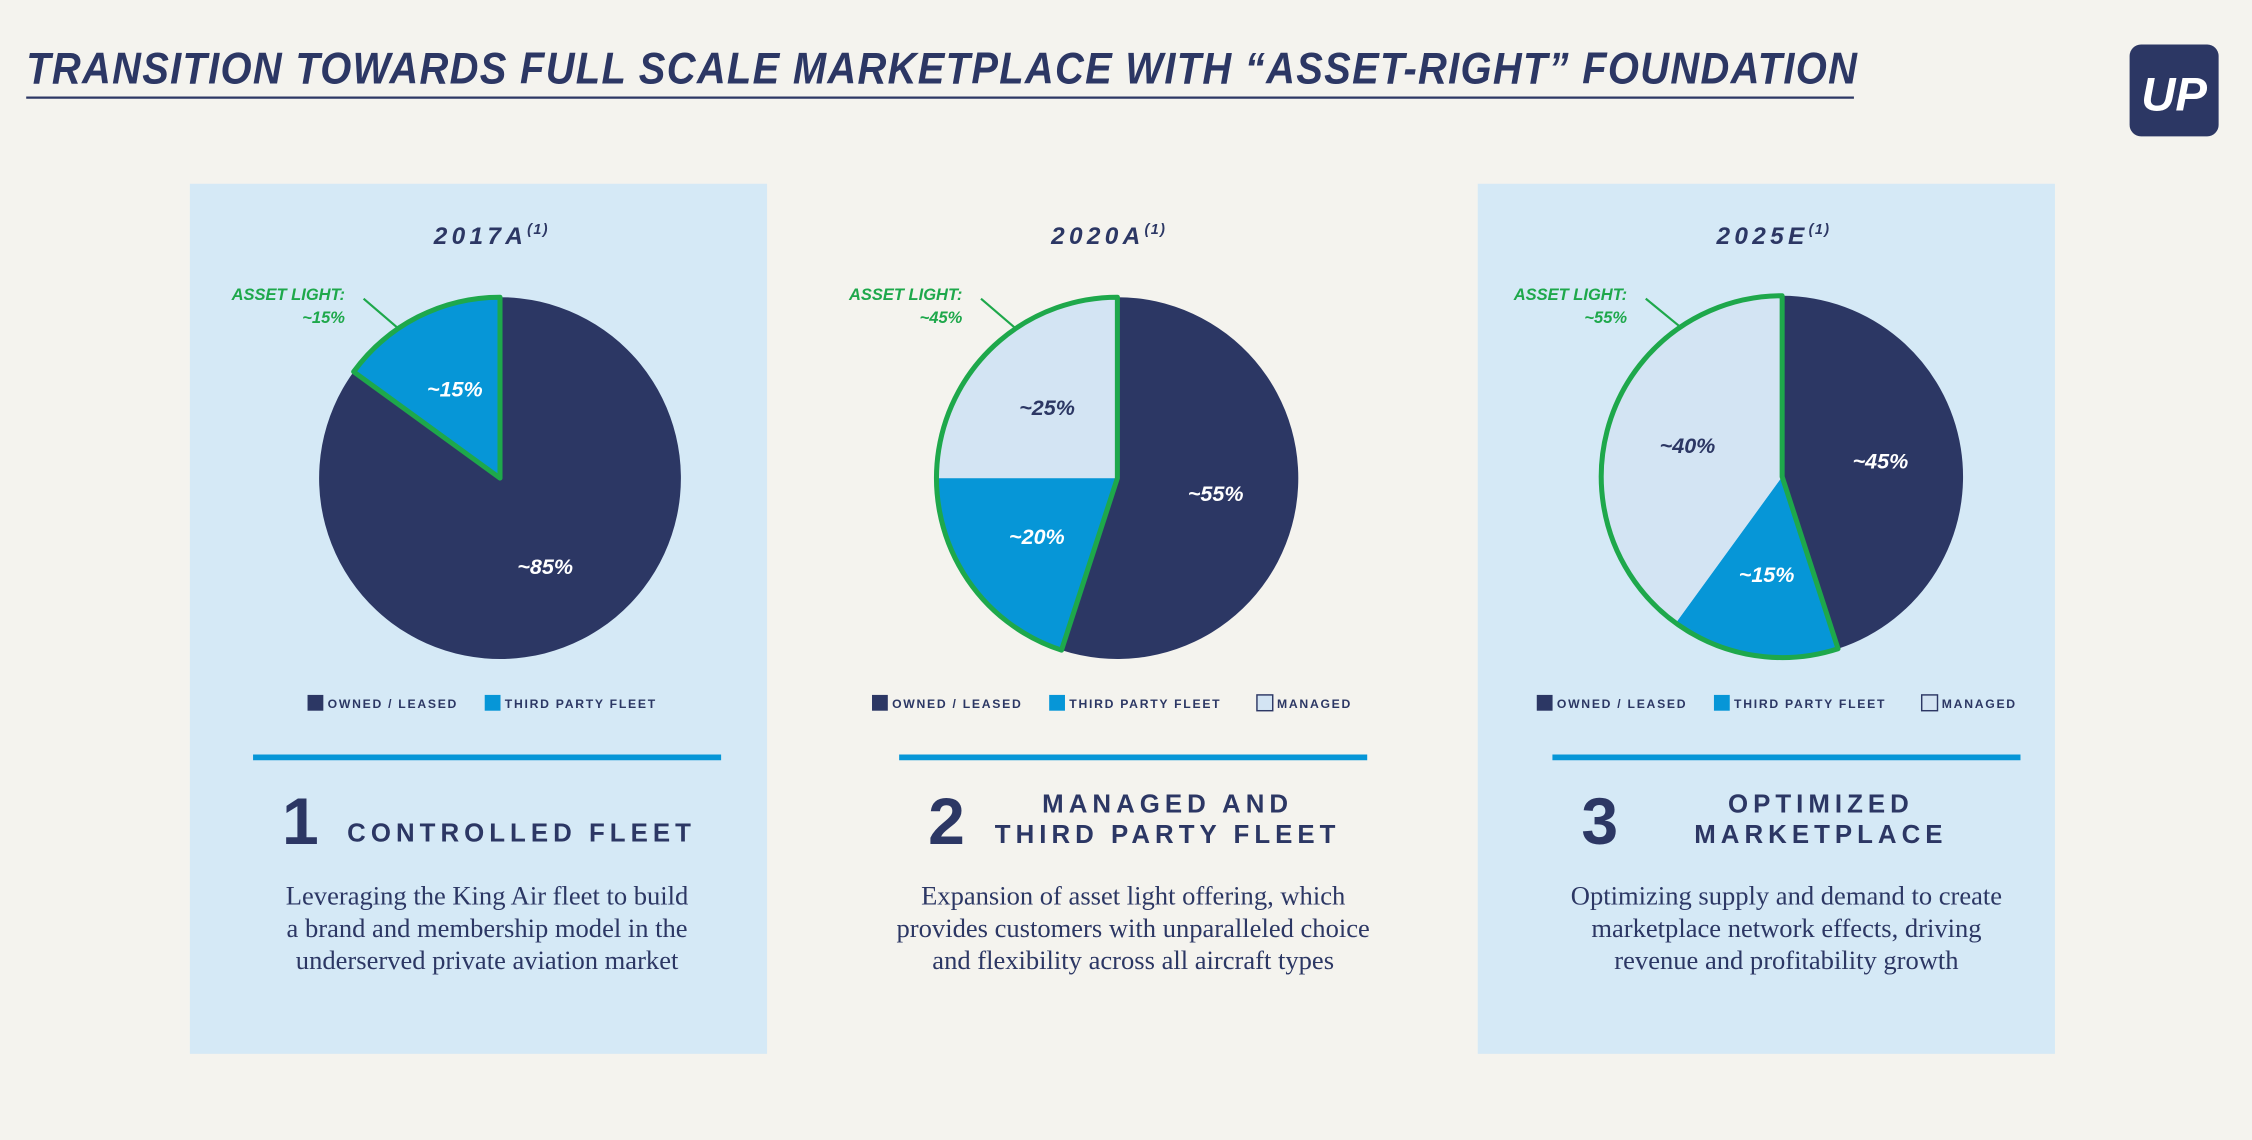 The image size is (2252, 1140). I want to click on panel-number: 2, so click(946, 821).